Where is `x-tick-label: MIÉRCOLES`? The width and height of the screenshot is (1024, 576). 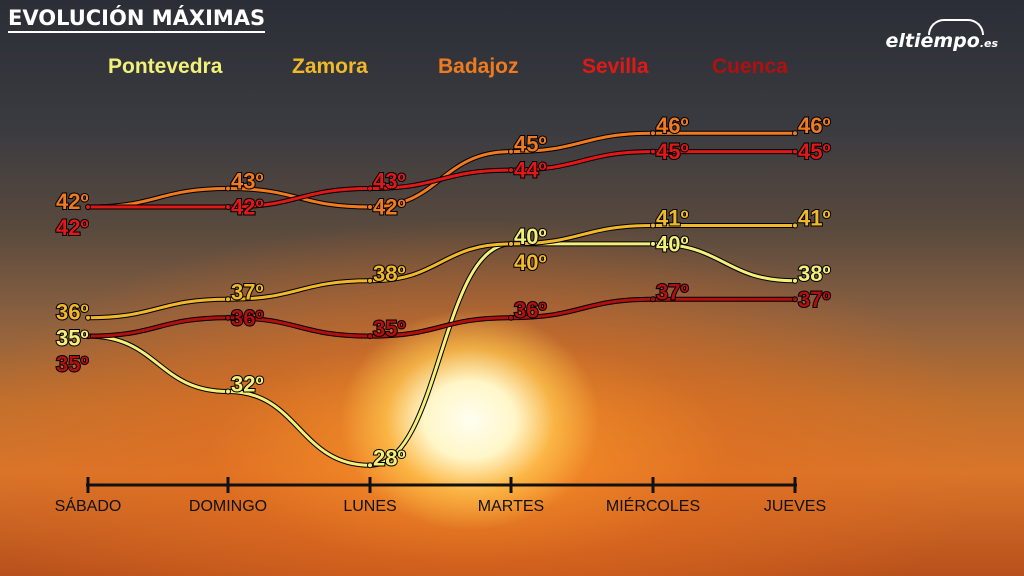 x-tick-label: MIÉRCOLES is located at coordinates (653, 505).